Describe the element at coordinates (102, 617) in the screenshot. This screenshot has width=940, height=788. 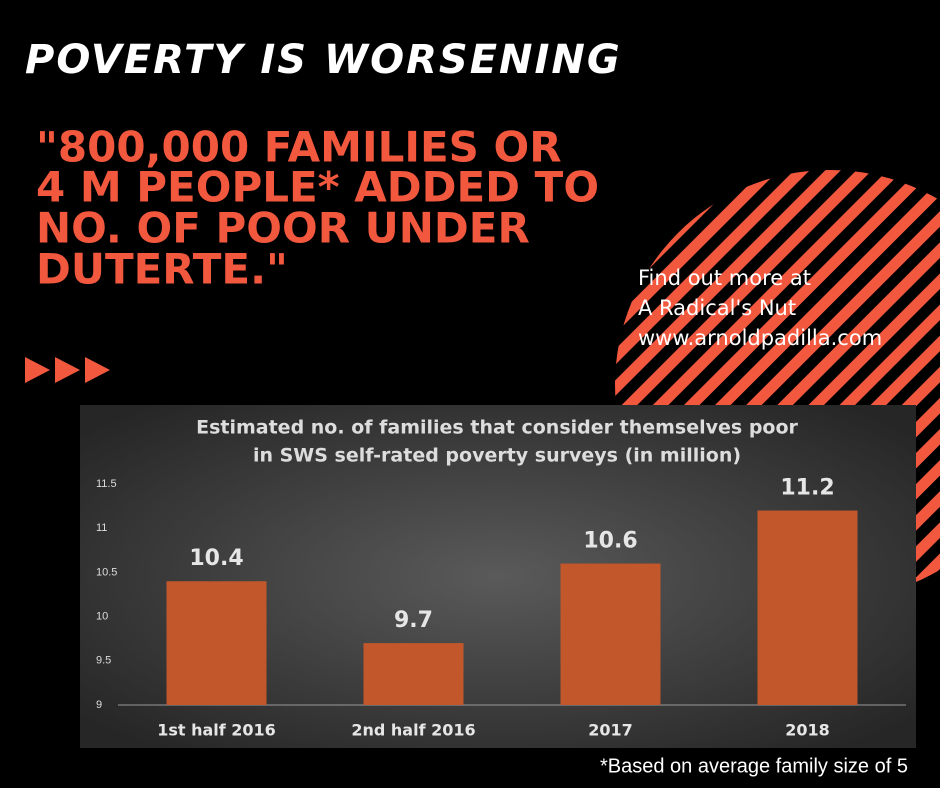
I see `y-tick-label: 10` at that location.